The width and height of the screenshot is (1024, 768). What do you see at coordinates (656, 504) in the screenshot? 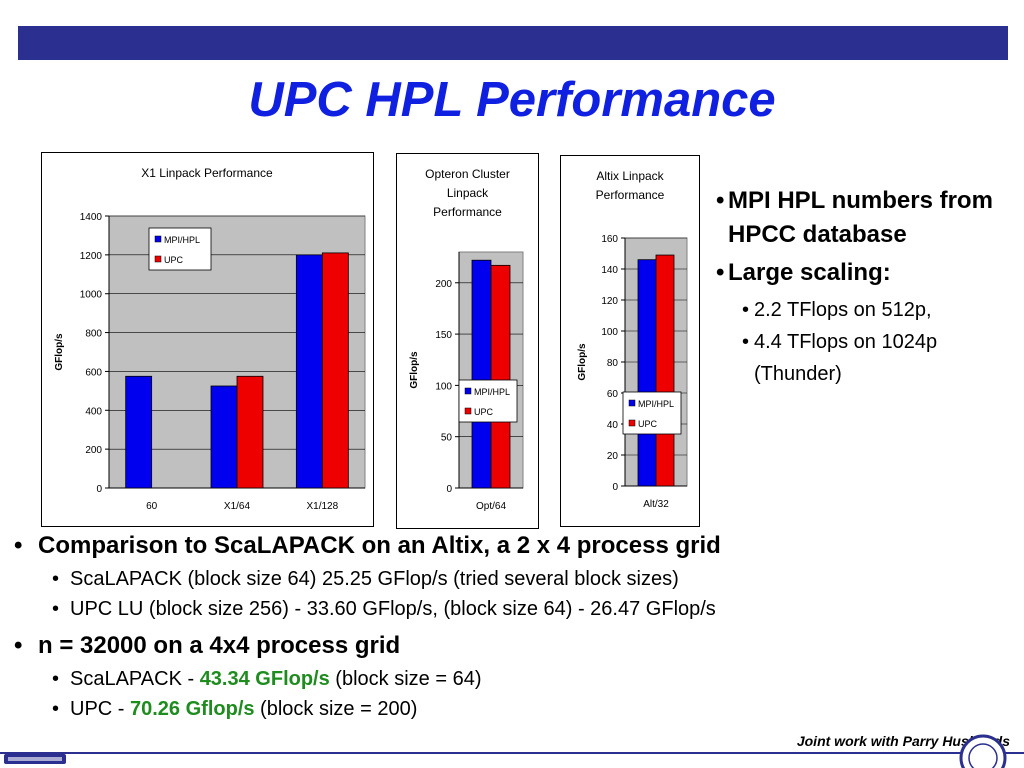
I see `x-tick-label: Alt/32` at bounding box center [656, 504].